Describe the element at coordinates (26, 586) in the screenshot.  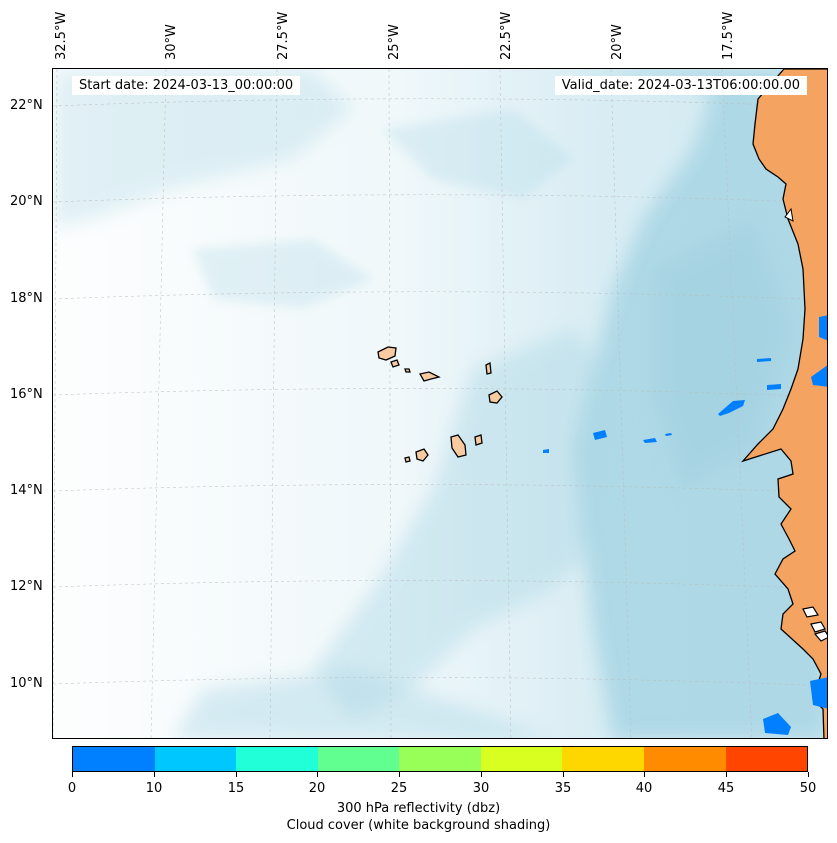
I see `lat-label-12n: 12°N` at that location.